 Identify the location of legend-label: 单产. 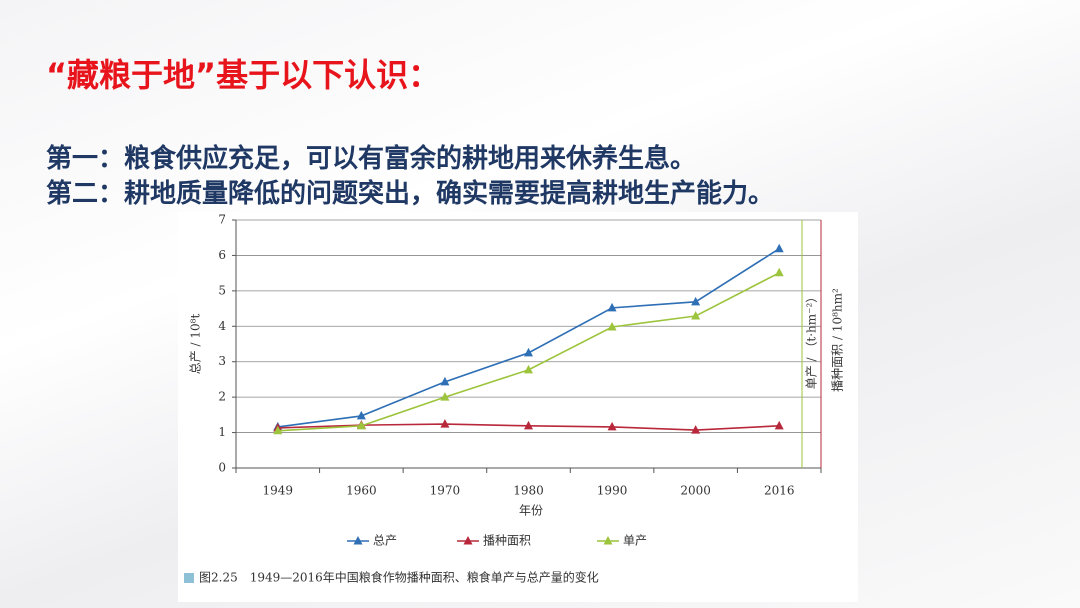
(635, 541).